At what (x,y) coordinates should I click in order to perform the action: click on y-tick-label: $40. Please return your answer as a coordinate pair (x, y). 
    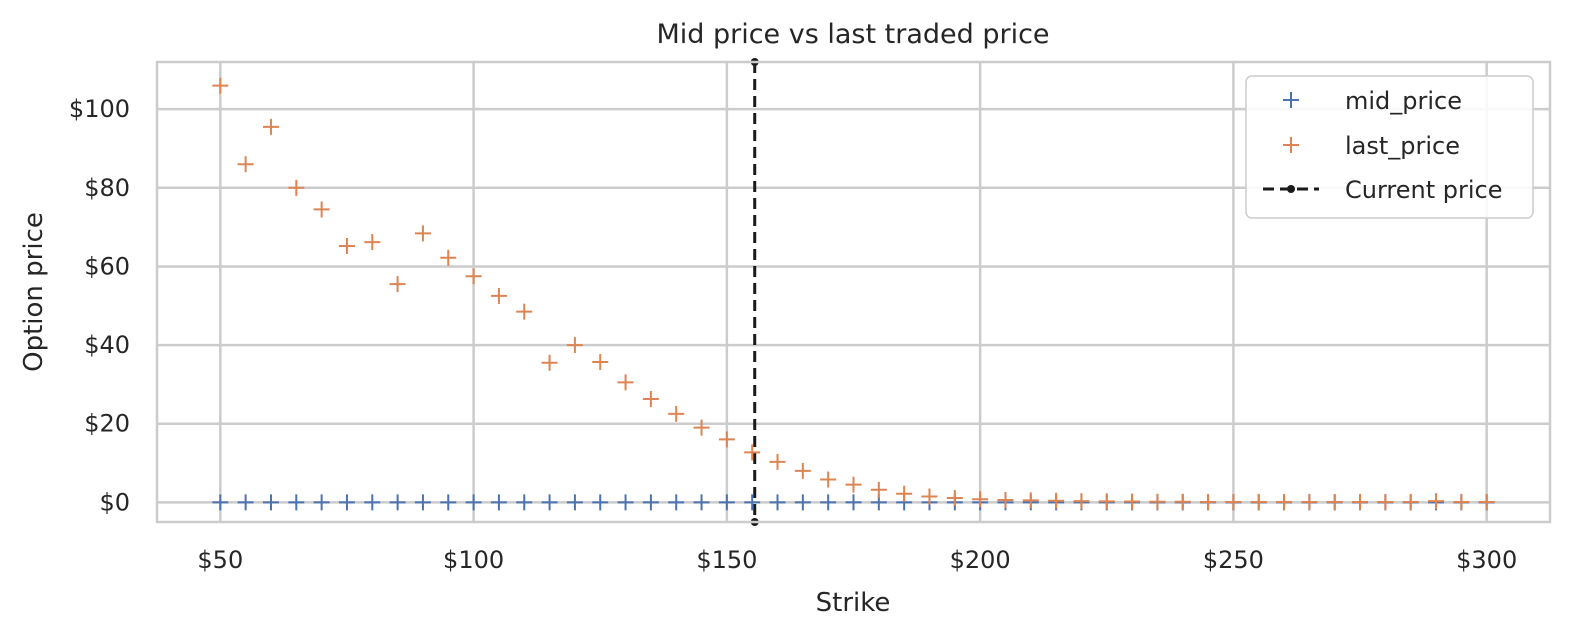
    Looking at the image, I should click on (107, 345).